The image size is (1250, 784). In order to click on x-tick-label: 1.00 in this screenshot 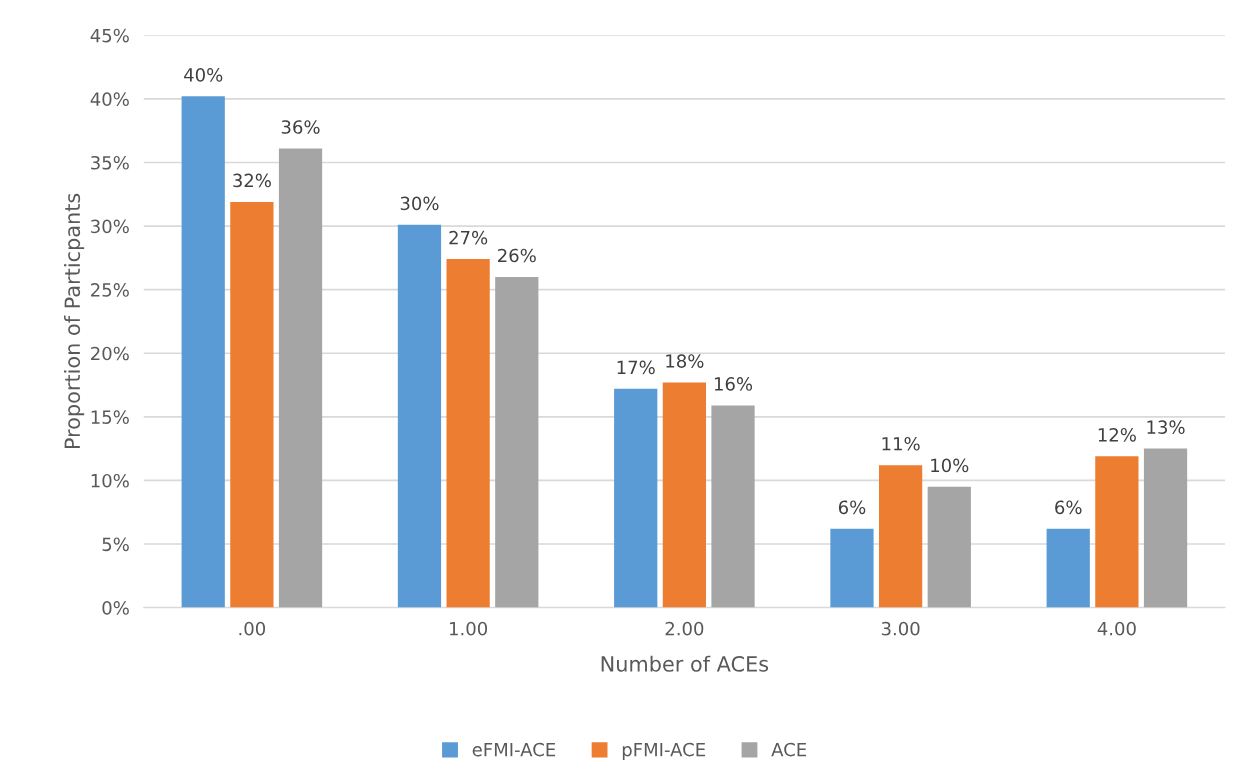, I will do `click(469, 628)`.